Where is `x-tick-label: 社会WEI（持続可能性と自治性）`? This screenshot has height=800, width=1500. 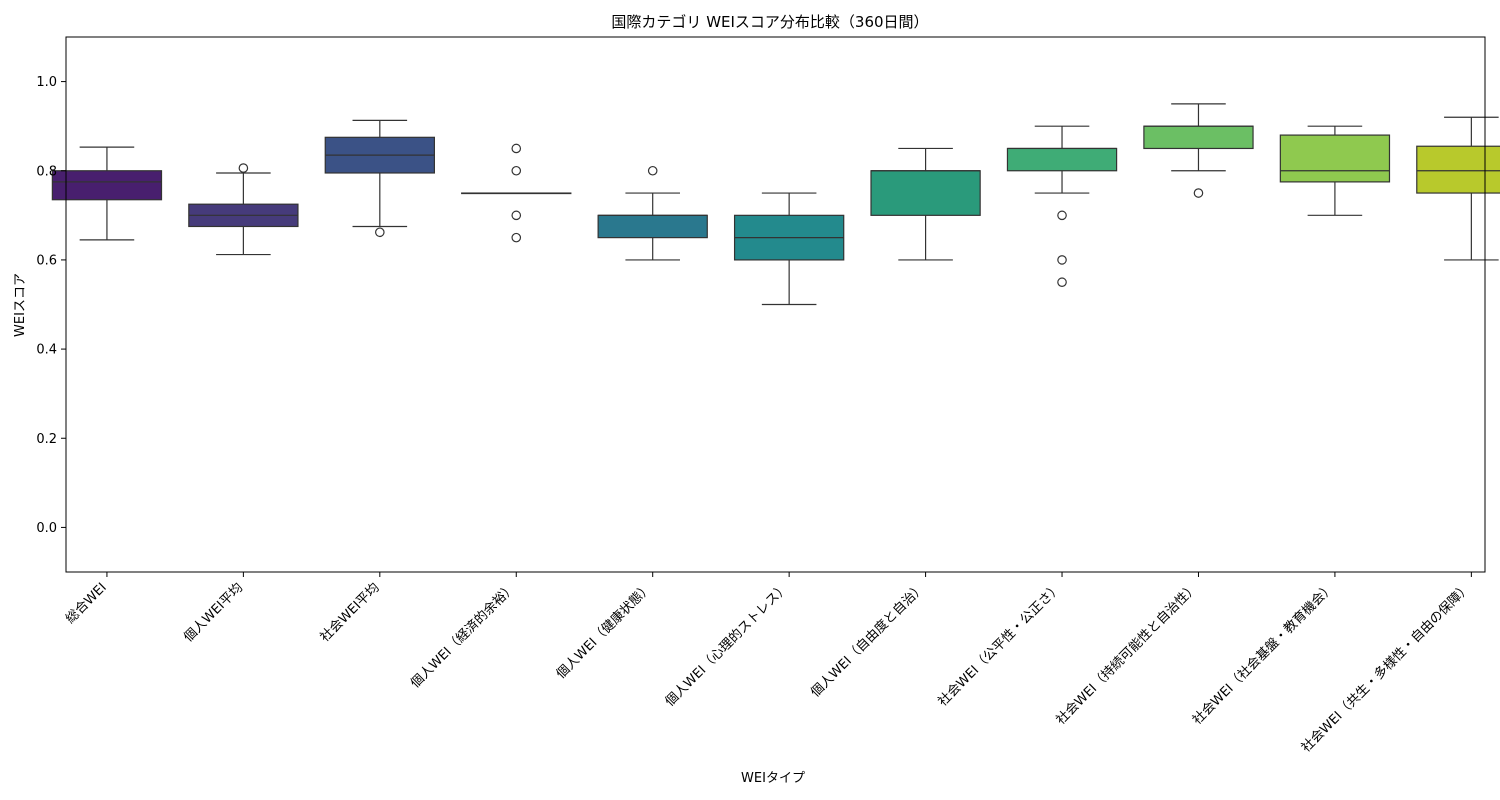
x-tick-label: 社会WEI（持続可能性と自治性） is located at coordinates (1127, 654).